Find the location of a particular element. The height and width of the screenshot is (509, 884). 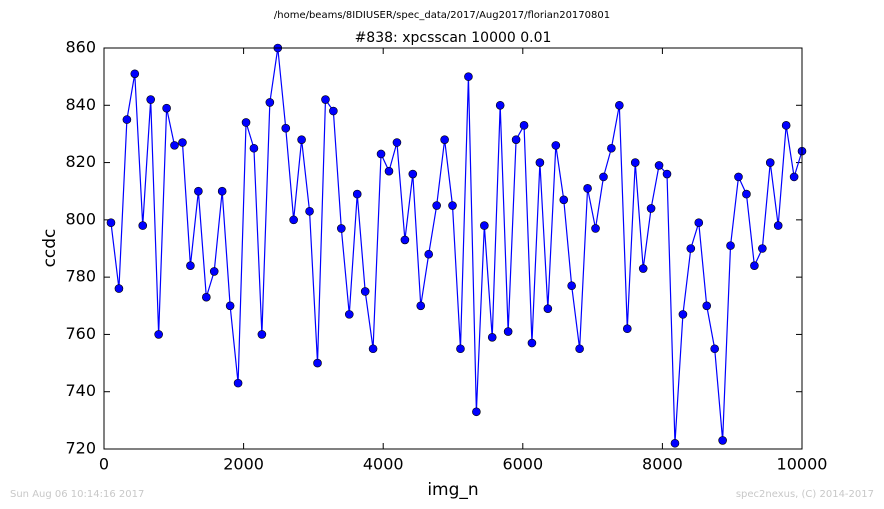

y-tick-label: 800 is located at coordinates (80, 218).